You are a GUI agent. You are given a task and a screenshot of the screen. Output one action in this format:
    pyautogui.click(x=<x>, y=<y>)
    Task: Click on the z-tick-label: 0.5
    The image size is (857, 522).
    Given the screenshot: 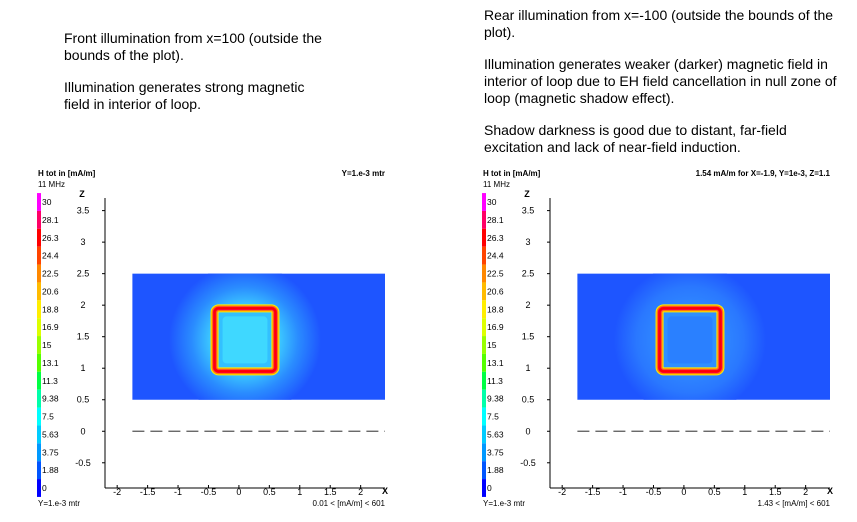 What is the action you would take?
    pyautogui.click(x=528, y=400)
    